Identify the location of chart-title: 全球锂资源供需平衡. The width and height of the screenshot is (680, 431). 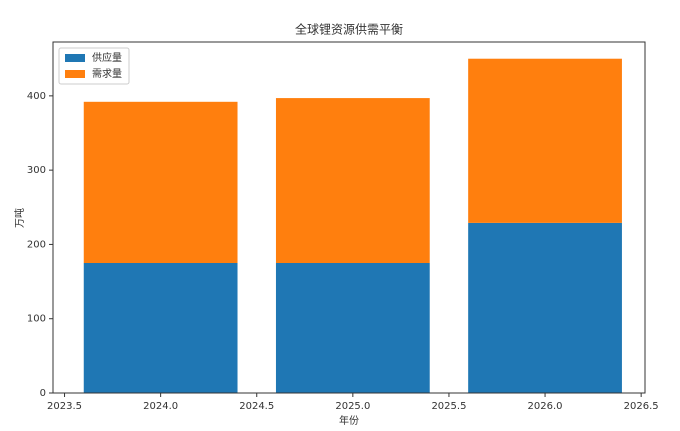
(349, 29).